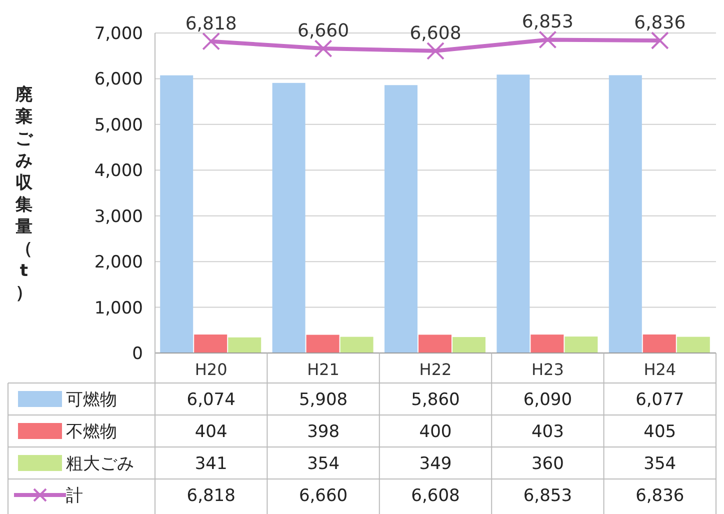  What do you see at coordinates (435, 432) in the screenshot?
I see `data-label: 400` at bounding box center [435, 432].